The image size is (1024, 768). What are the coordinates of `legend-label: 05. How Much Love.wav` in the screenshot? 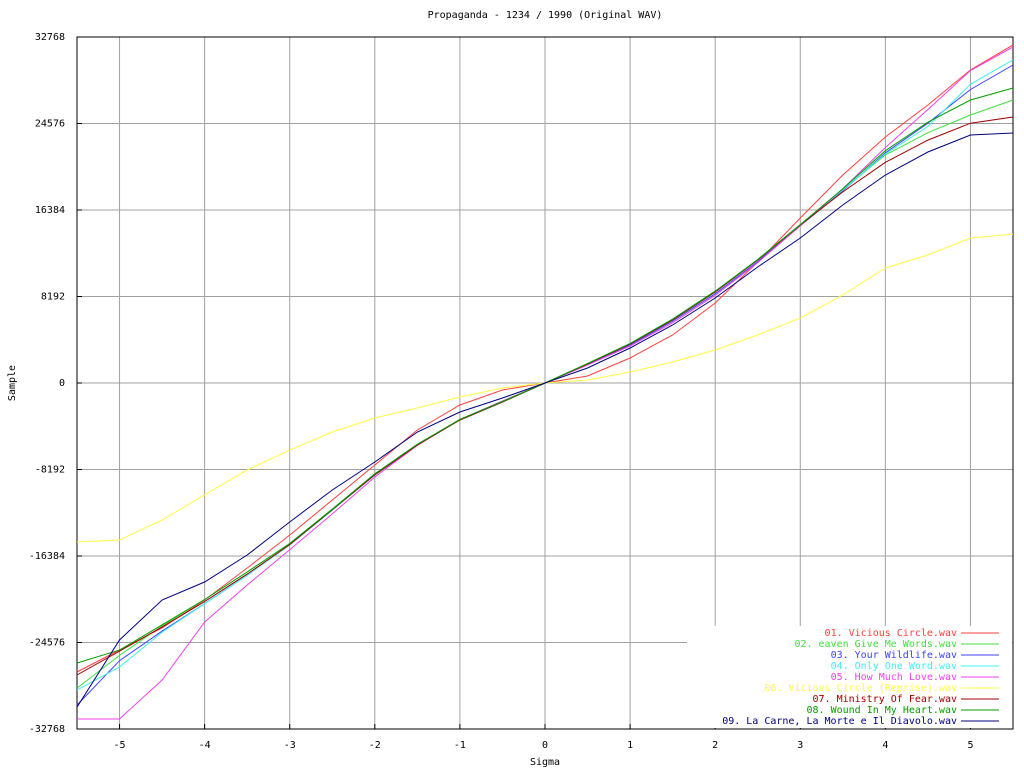 It's located at (894, 677).